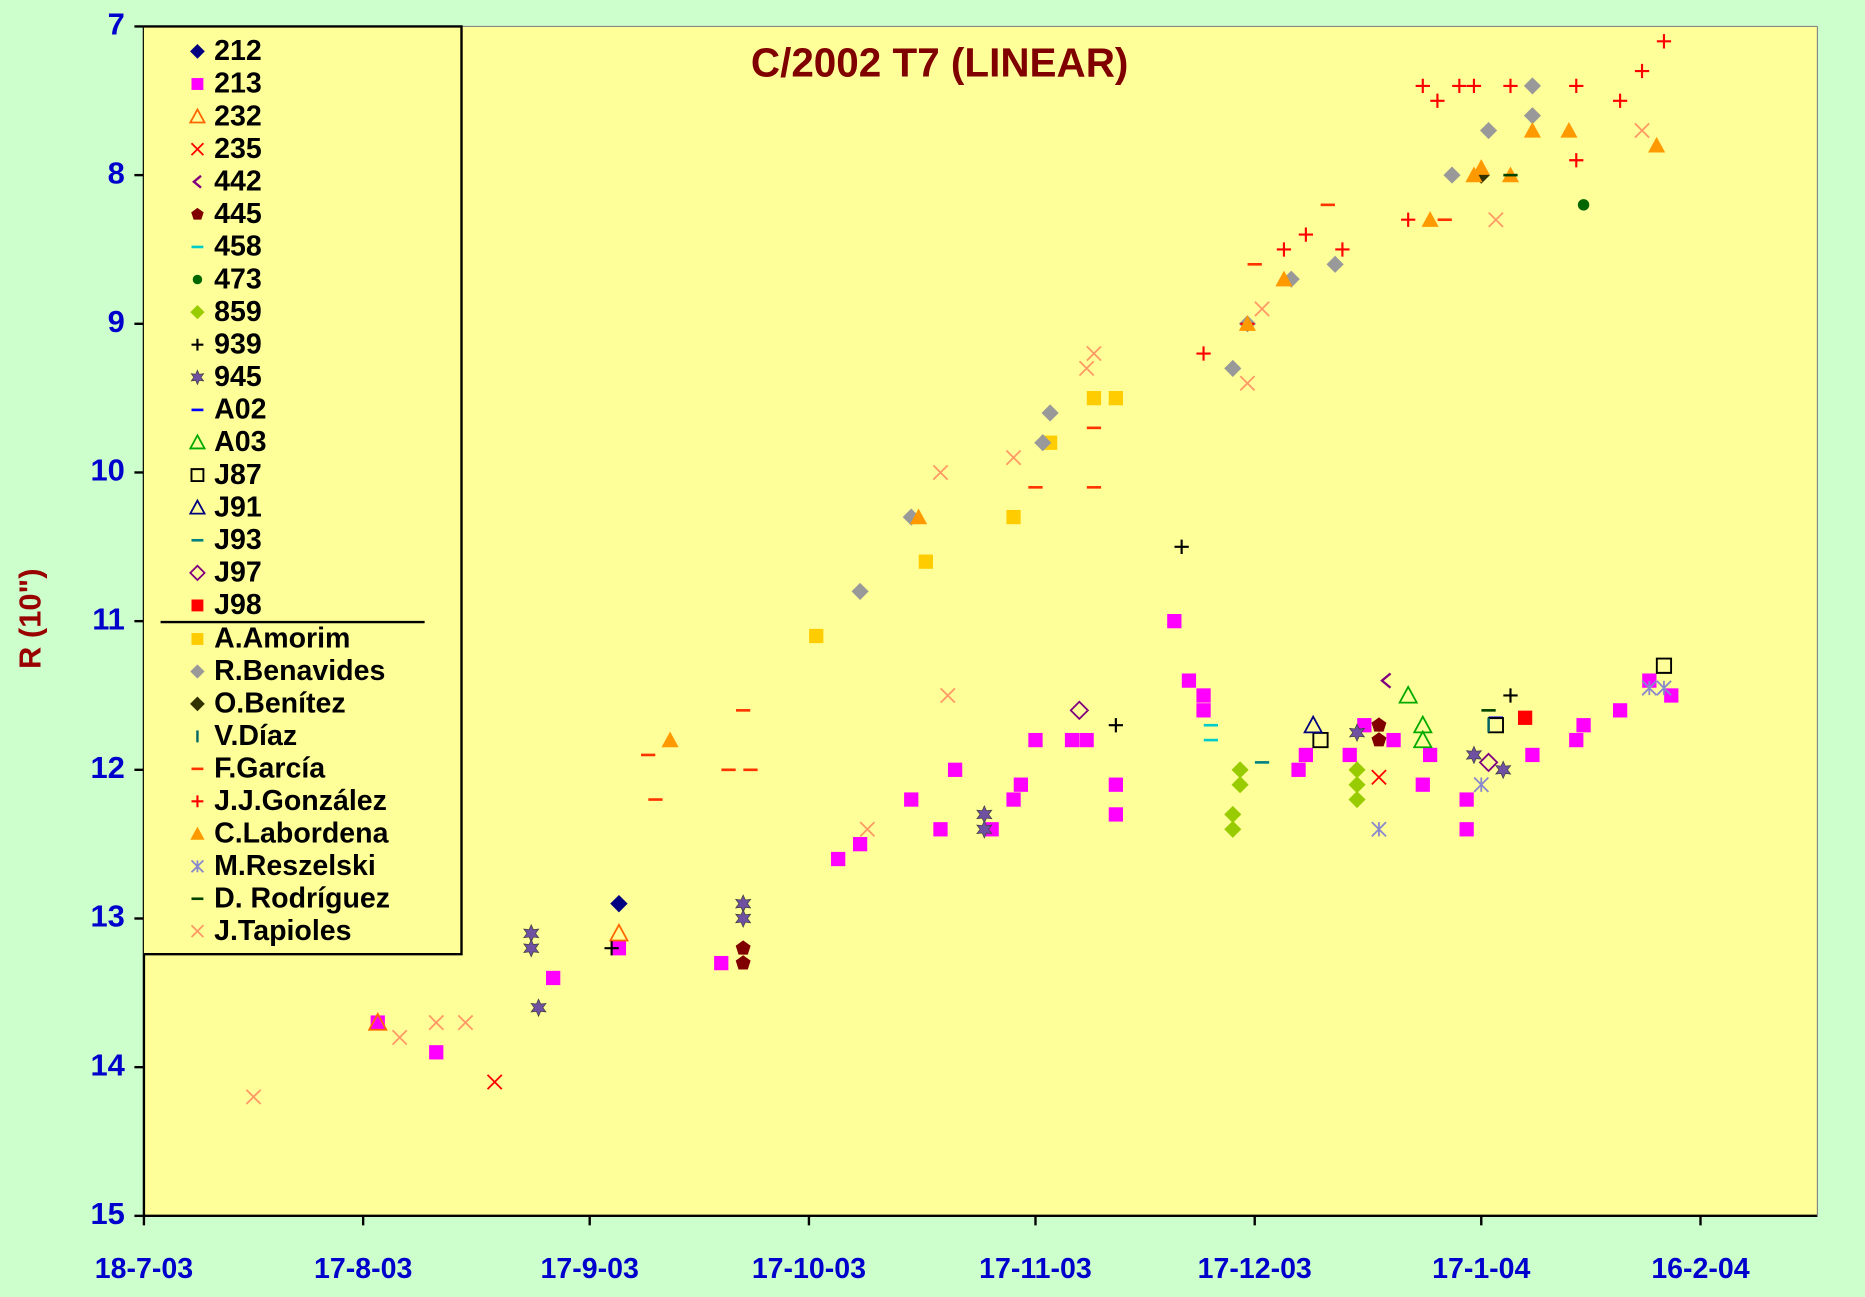  What do you see at coordinates (238, 475) in the screenshot?
I see `legend-label: J87` at bounding box center [238, 475].